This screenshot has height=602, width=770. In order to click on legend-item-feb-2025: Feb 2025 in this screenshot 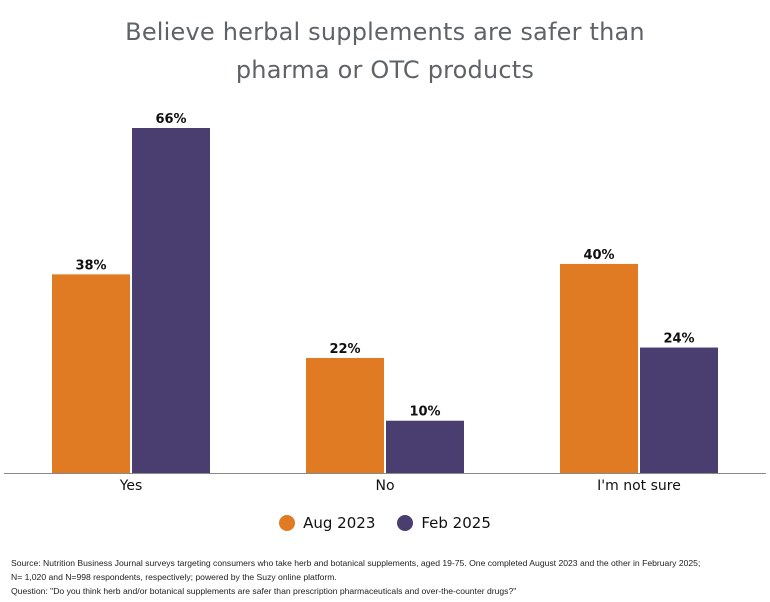, I will do `click(444, 523)`.